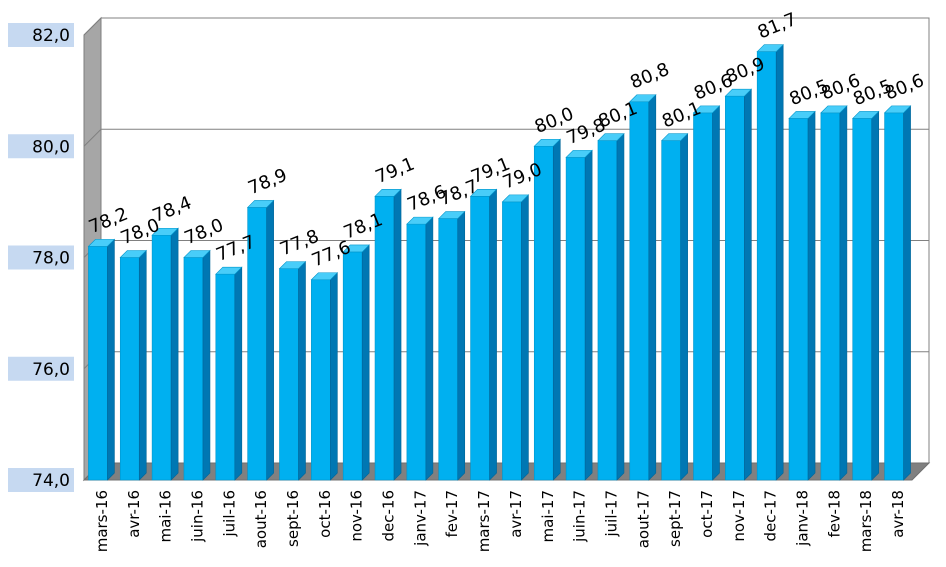 The height and width of the screenshot is (567, 946). Describe the element at coordinates (675, 518) in the screenshot. I see `x-tick-label: sept-17` at that location.